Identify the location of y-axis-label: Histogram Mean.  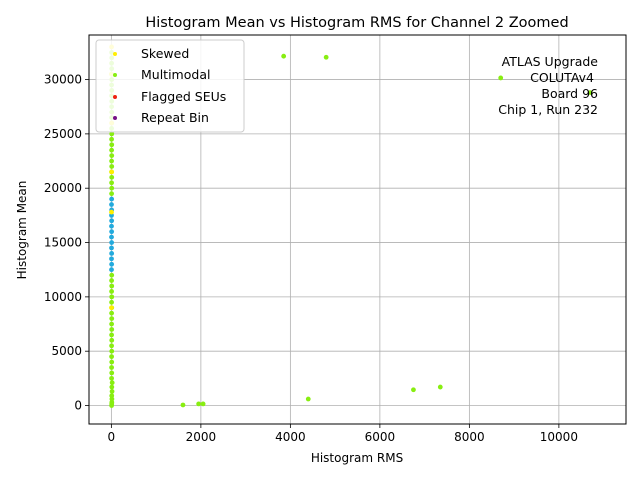
(22, 230).